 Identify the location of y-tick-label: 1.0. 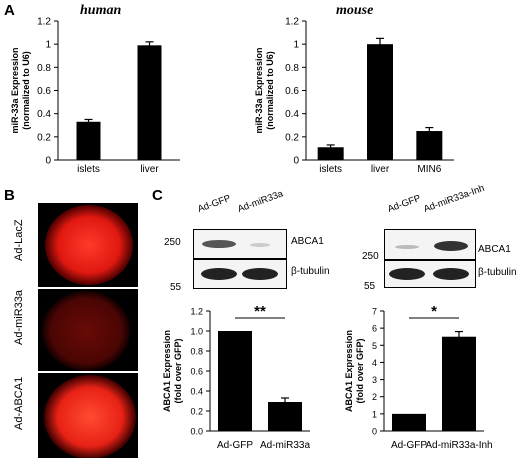
(196, 332).